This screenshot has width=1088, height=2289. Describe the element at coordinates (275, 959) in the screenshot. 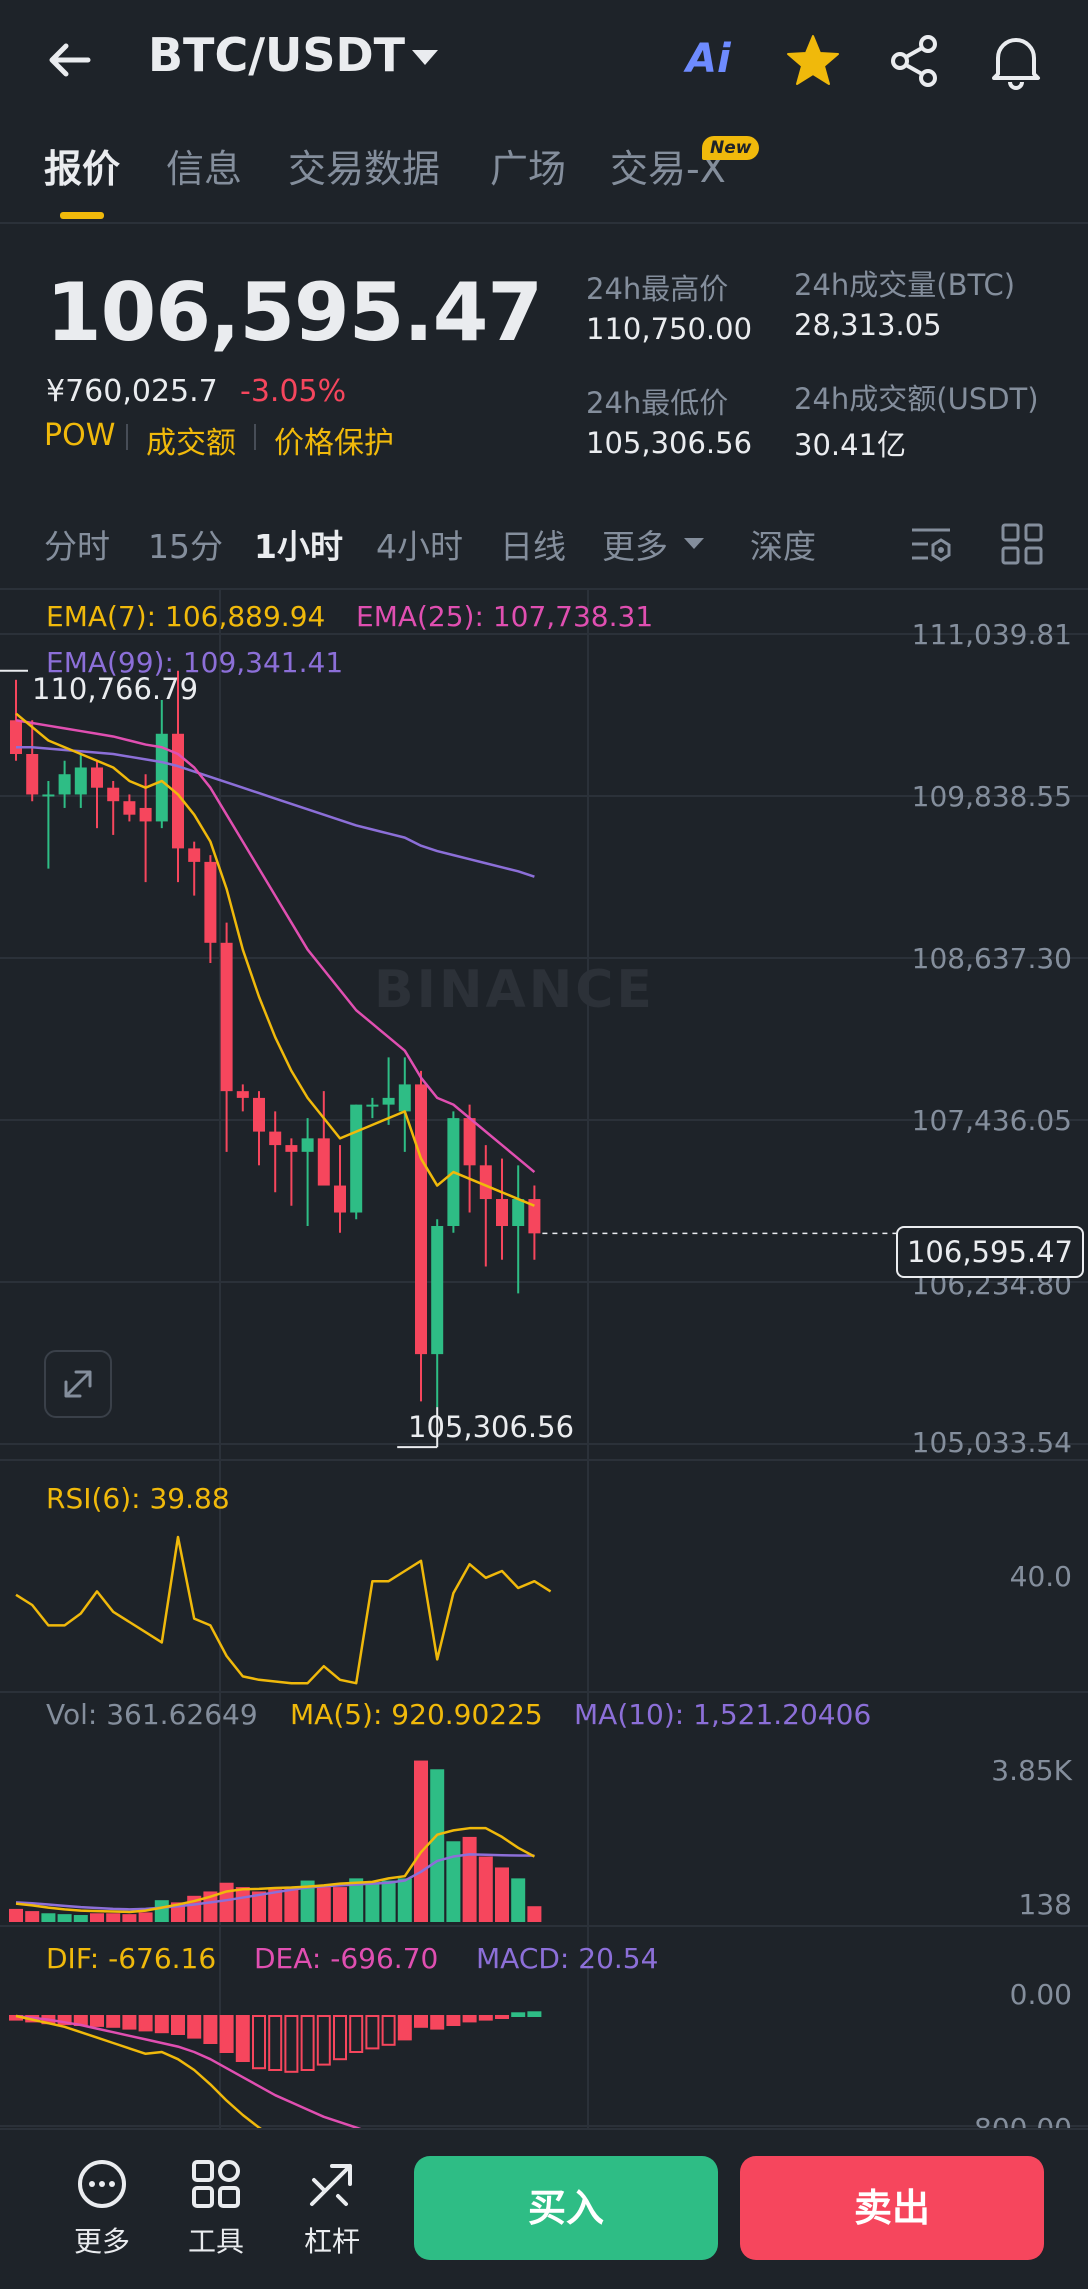

I see `ema7-line` at that location.